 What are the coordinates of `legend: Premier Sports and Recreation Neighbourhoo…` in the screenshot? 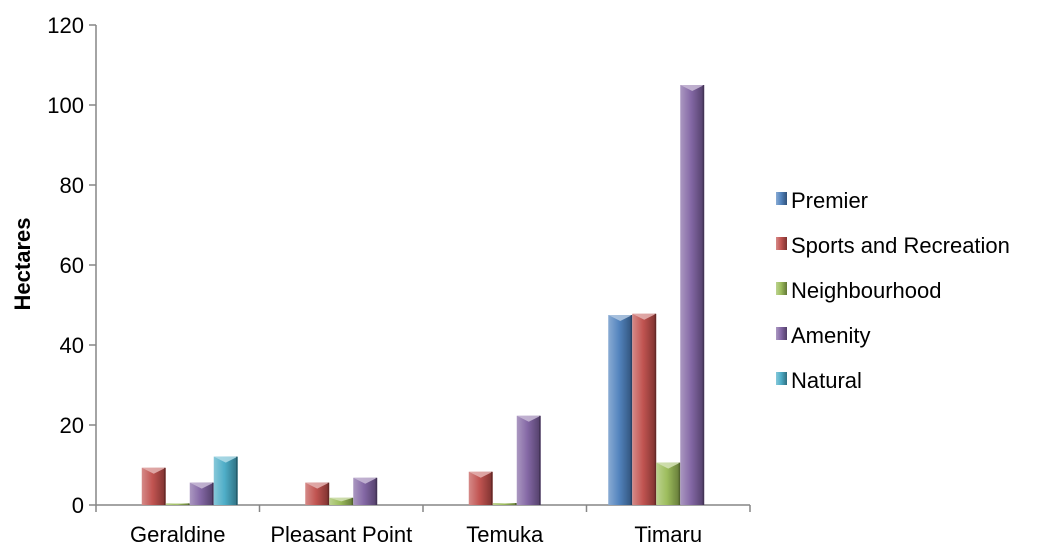 It's located at (893, 290).